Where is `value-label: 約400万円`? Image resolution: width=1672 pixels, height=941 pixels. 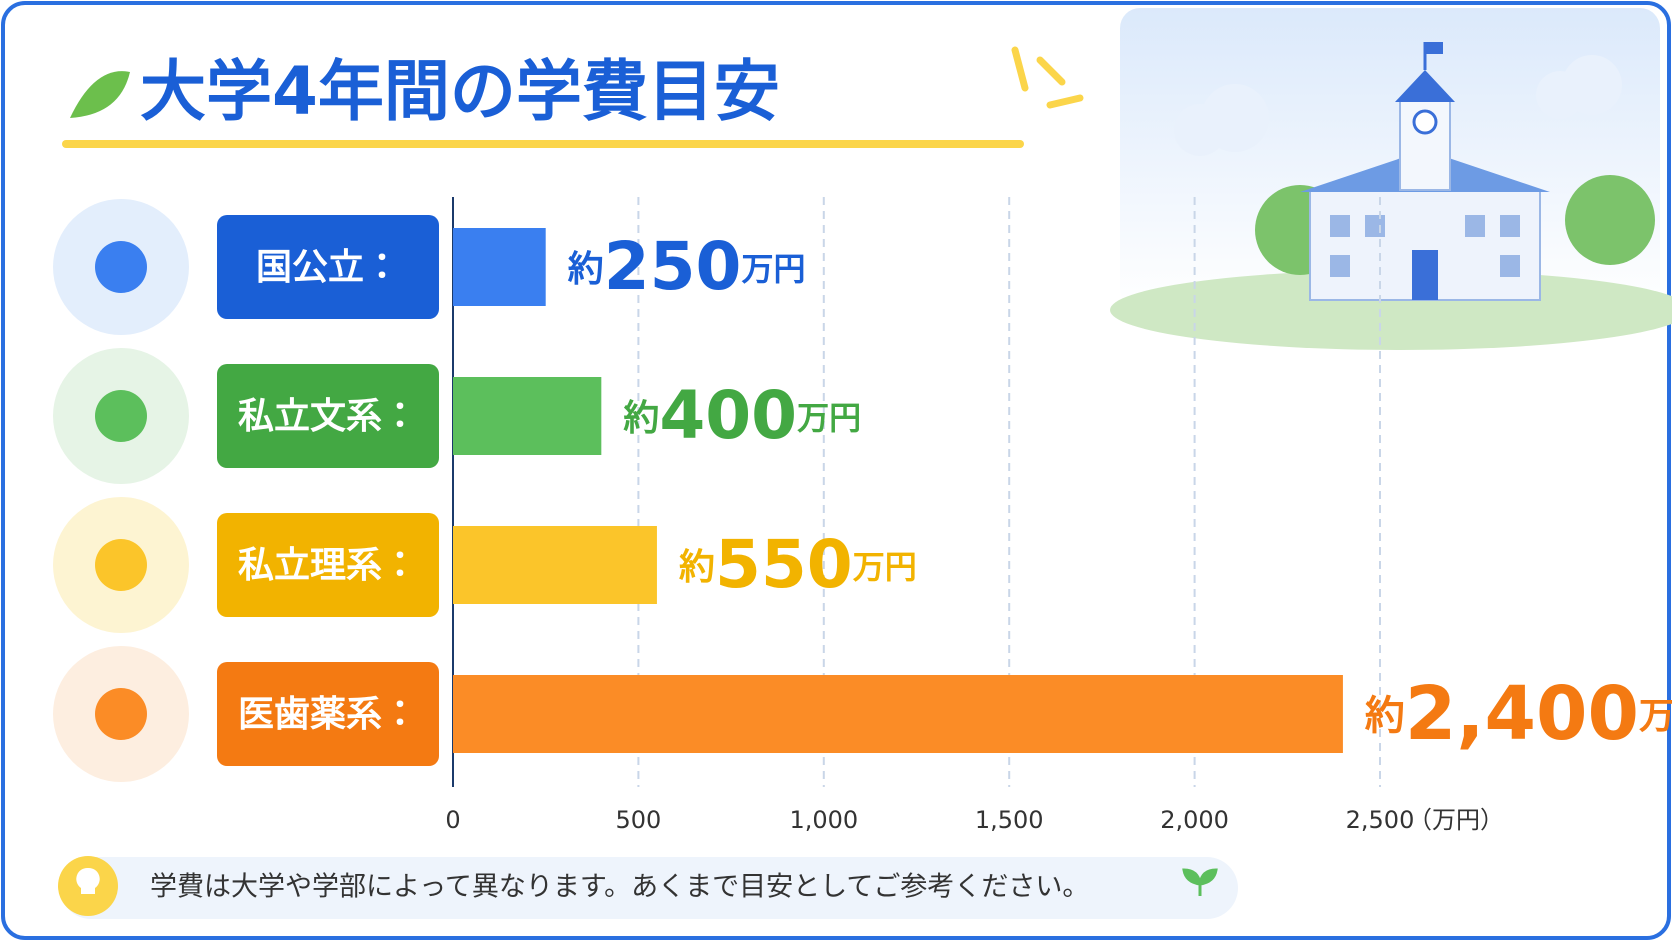 value-label: 約400万円 is located at coordinates (742, 415).